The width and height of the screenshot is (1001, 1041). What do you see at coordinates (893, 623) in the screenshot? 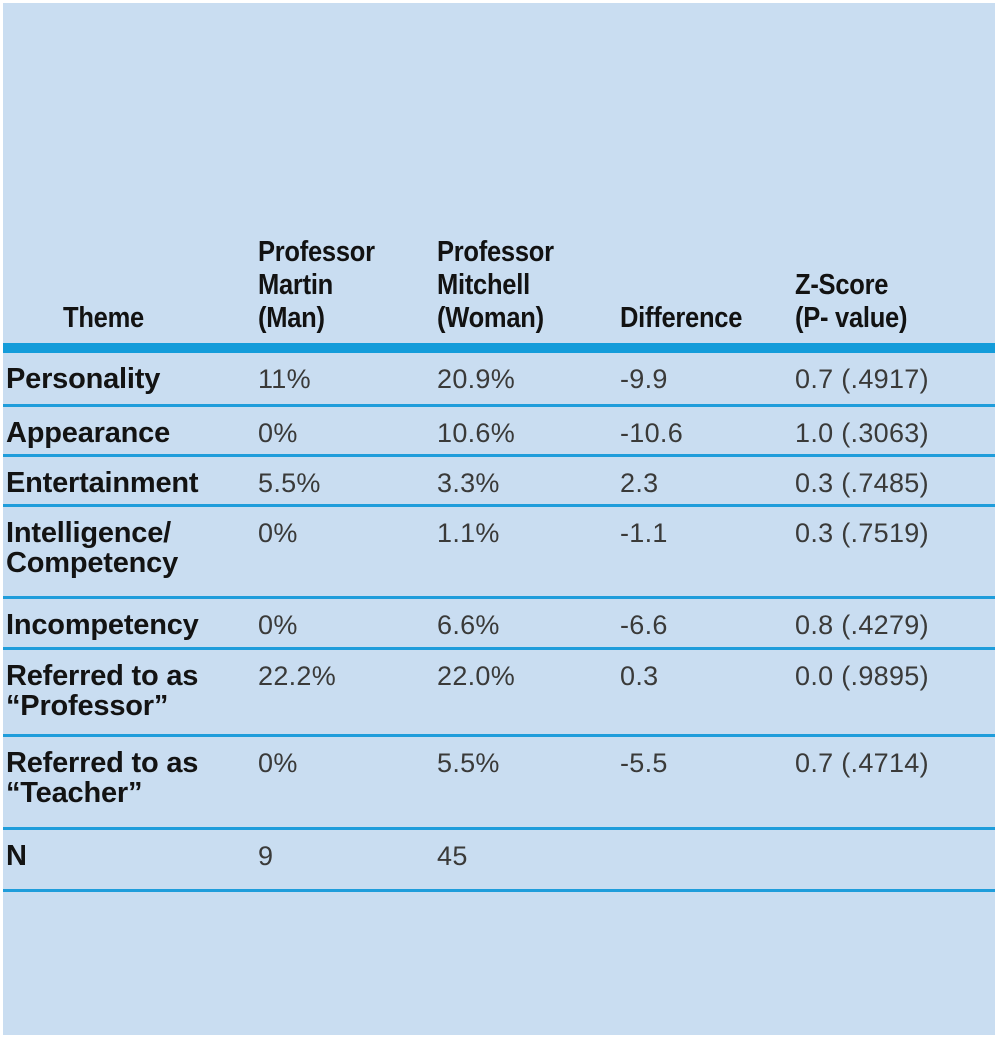
I see `zscore-value-cell: 0.8 (.4279)` at bounding box center [893, 623].